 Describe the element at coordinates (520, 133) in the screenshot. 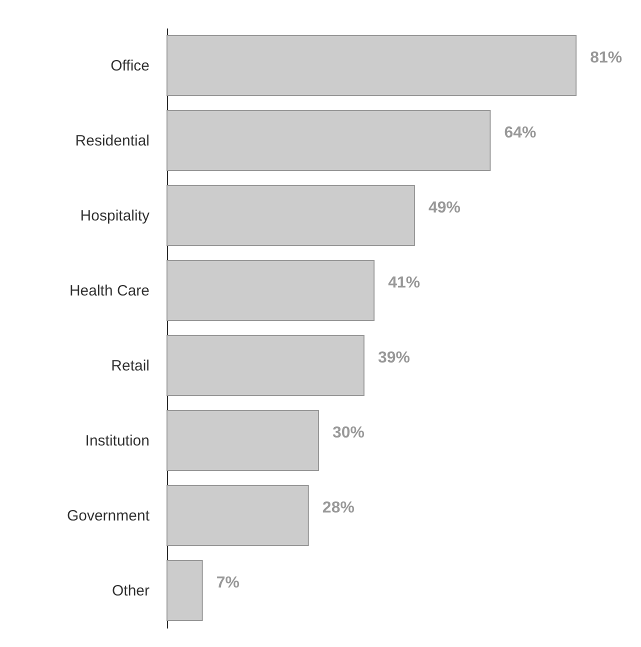

I see `data-label: 64%` at that location.